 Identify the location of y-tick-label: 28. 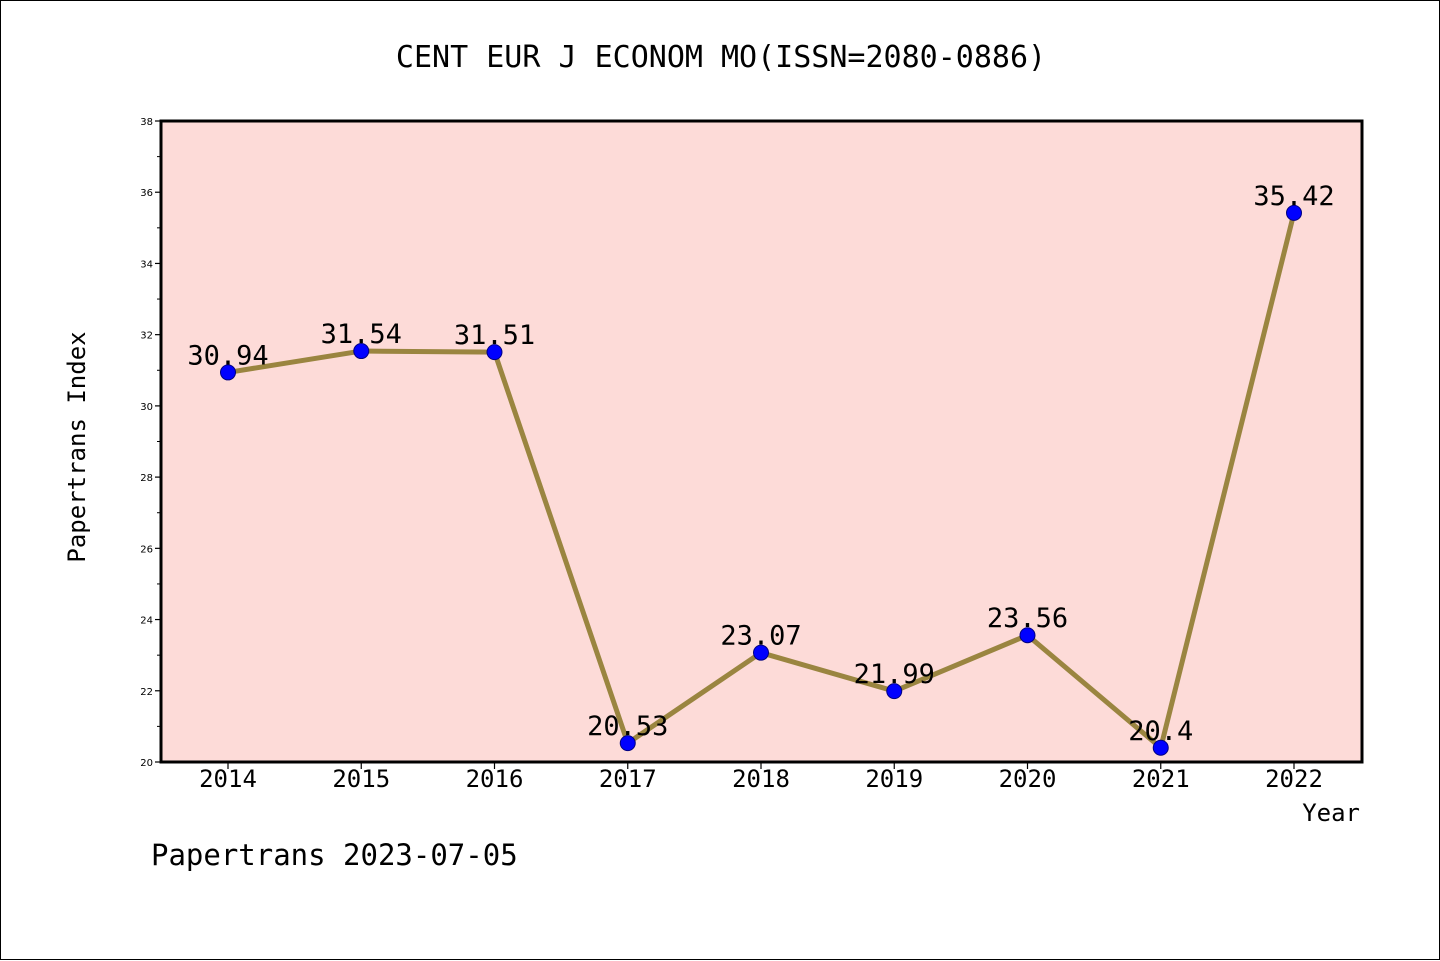
(146, 478).